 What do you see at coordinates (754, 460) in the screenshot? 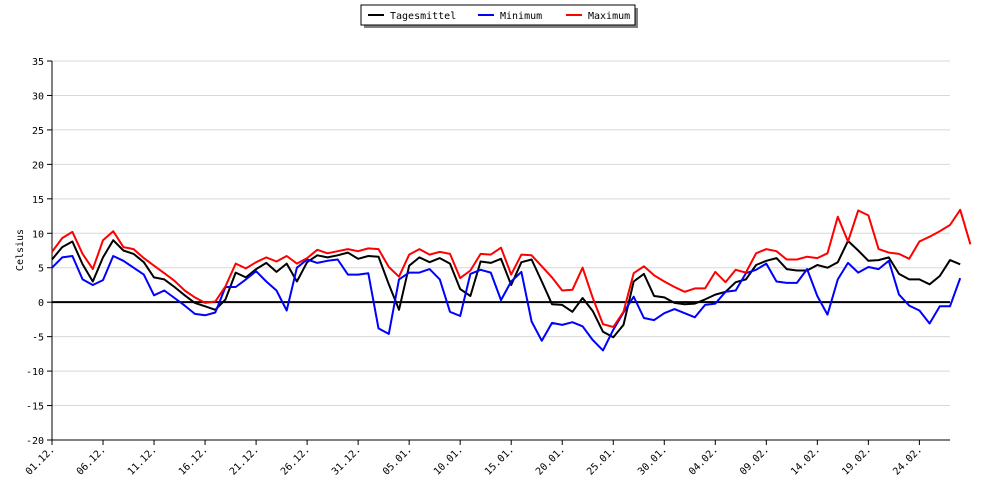
I see `x-tick-label: 09.02.` at bounding box center [754, 460].